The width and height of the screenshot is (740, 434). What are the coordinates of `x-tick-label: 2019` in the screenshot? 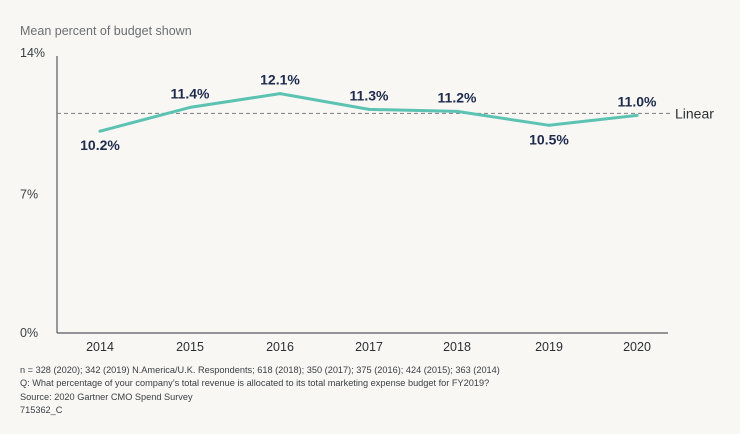 It's located at (549, 347).